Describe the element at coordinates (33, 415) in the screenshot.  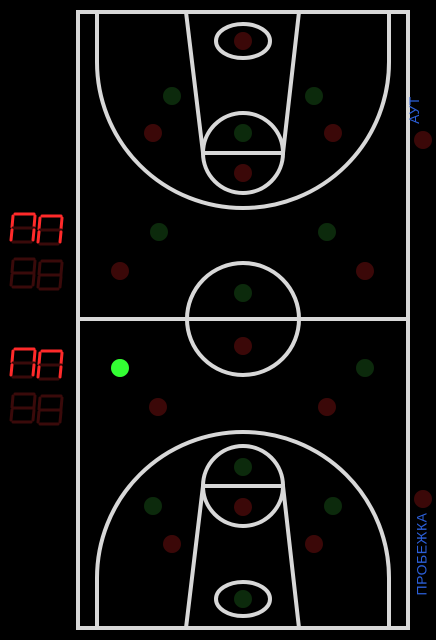
I see `bottom-tens-shadow-segment-c` at that location.